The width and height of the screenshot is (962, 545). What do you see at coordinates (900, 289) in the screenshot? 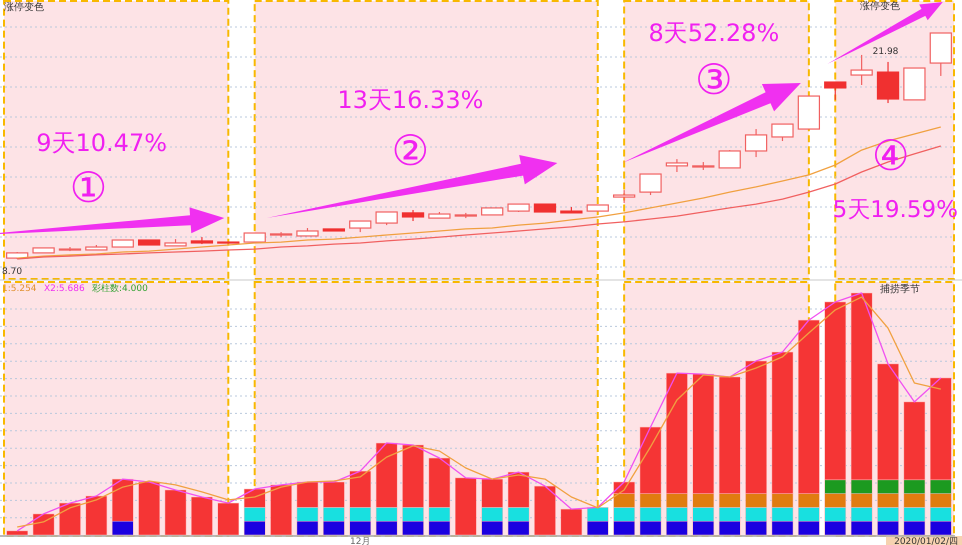
I see `annotation: 捕捞季节` at bounding box center [900, 289].